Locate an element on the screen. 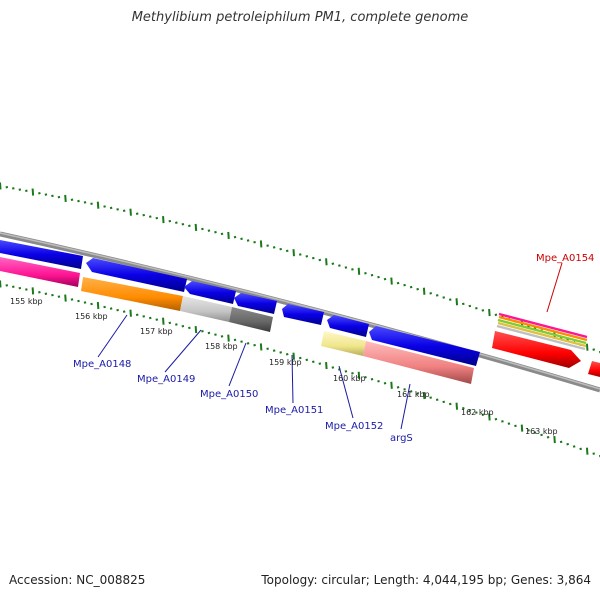  gene-block-darkgray is located at coordinates (251, 319).